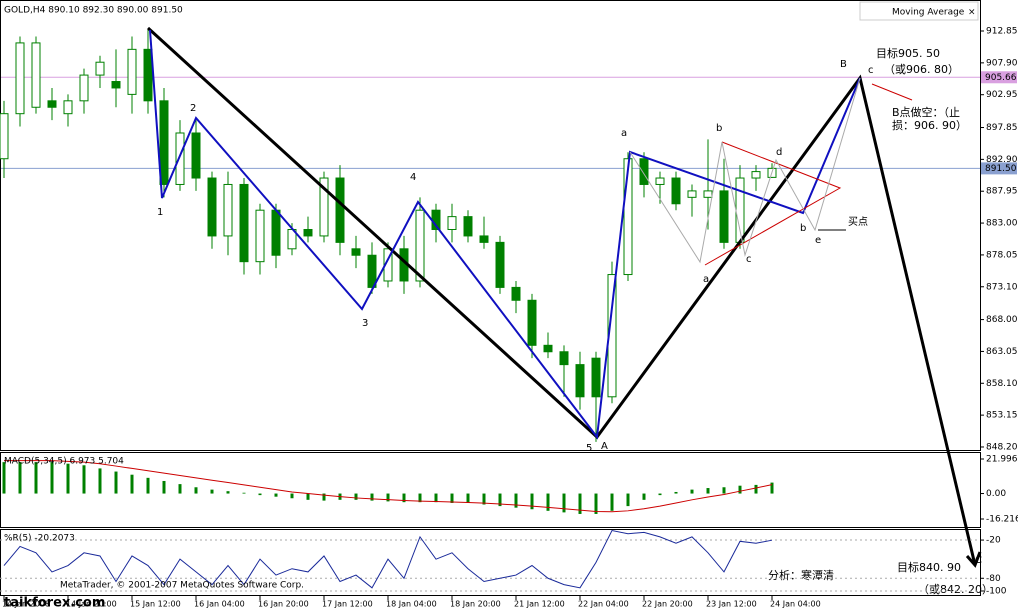  I want to click on indicator-box, so click(919, 11).